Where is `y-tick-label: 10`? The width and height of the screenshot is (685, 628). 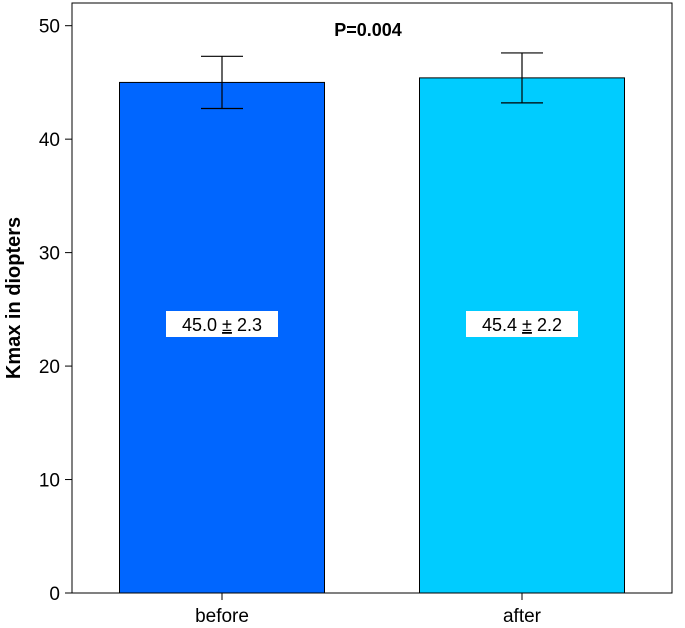 y-tick-label: 10 is located at coordinates (49, 481).